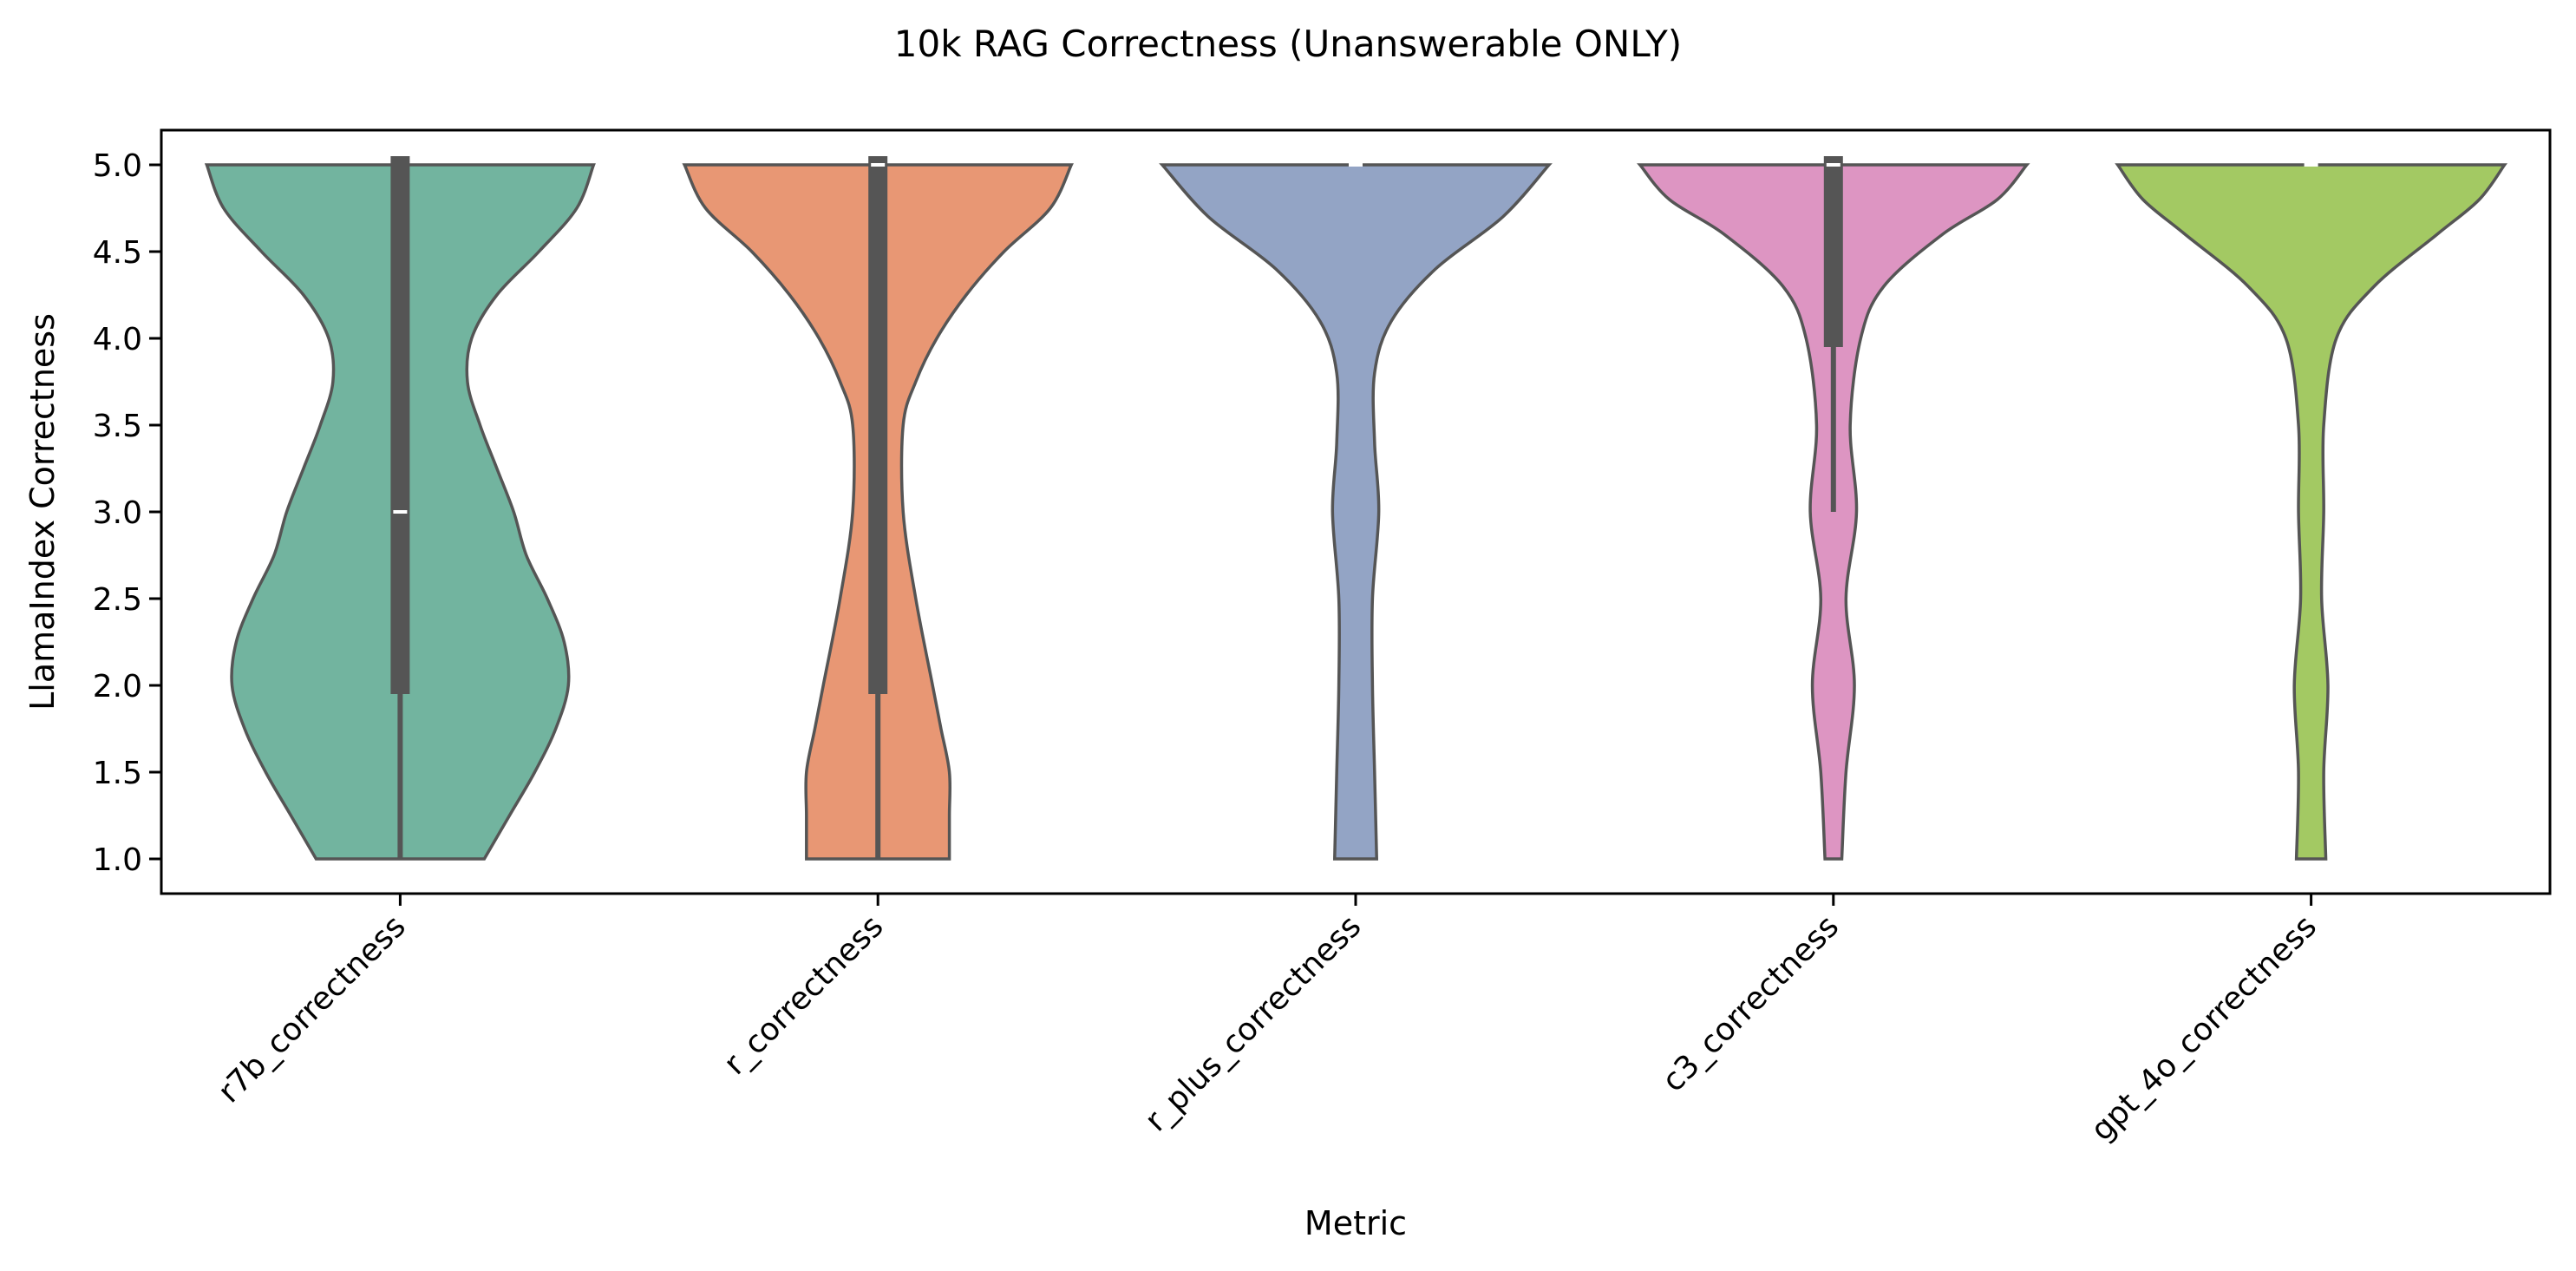 The width and height of the screenshot is (2576, 1271). What do you see at coordinates (42, 512) in the screenshot?
I see `y-axis-label: LlamaIndex Correctness` at bounding box center [42, 512].